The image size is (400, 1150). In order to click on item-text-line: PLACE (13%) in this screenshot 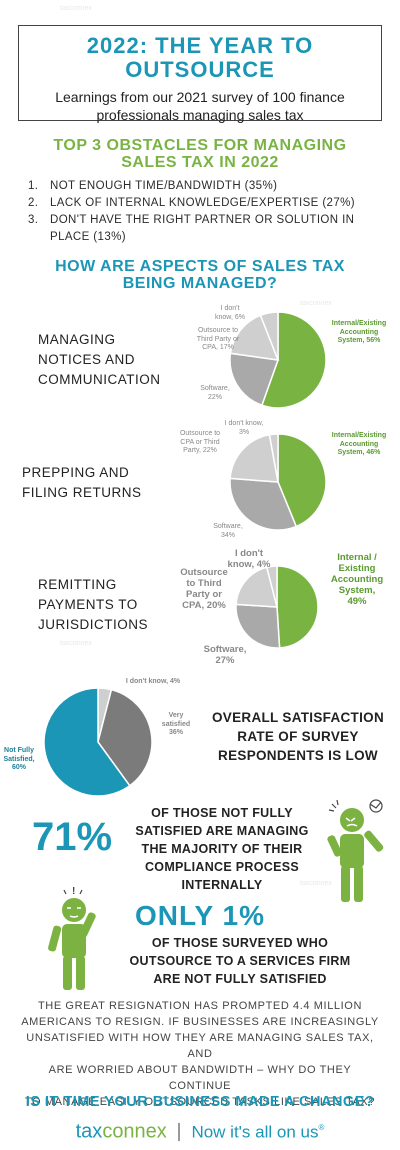, I will do `click(88, 237)`.